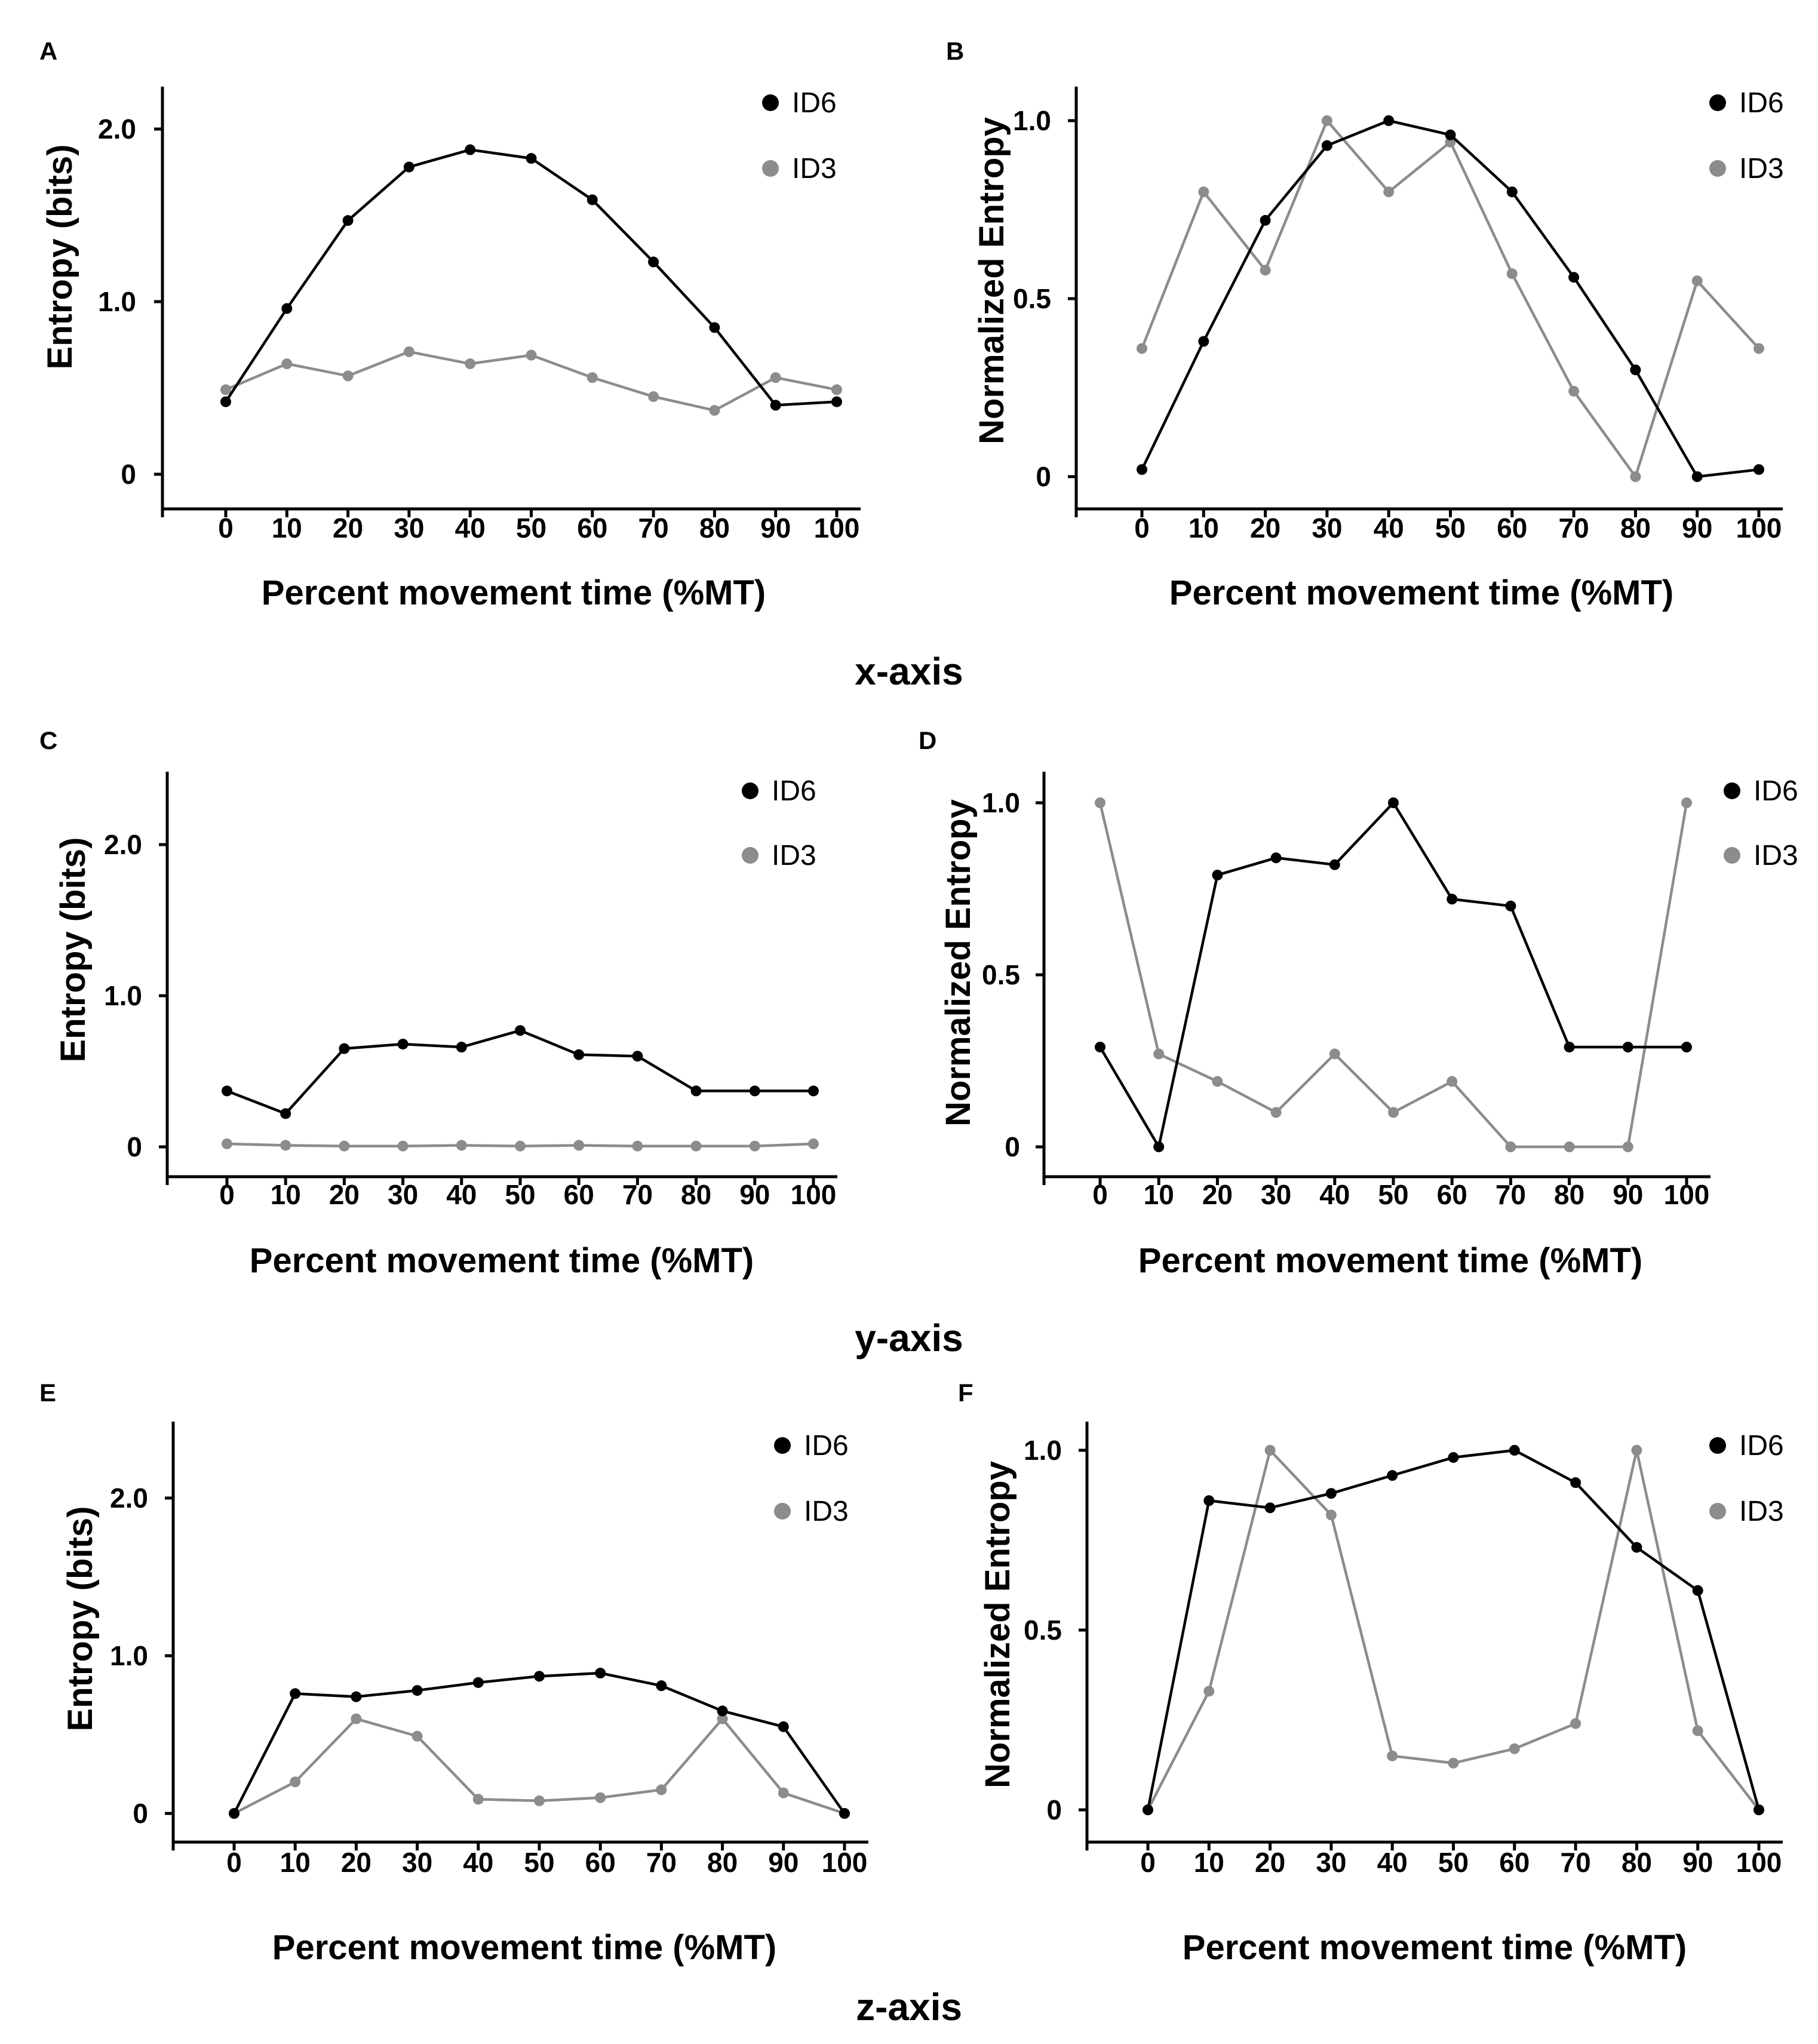 This screenshot has height=2044, width=1818. Describe the element at coordinates (991, 280) in the screenshot. I see `y-axis-title: Normalized Entropy` at that location.